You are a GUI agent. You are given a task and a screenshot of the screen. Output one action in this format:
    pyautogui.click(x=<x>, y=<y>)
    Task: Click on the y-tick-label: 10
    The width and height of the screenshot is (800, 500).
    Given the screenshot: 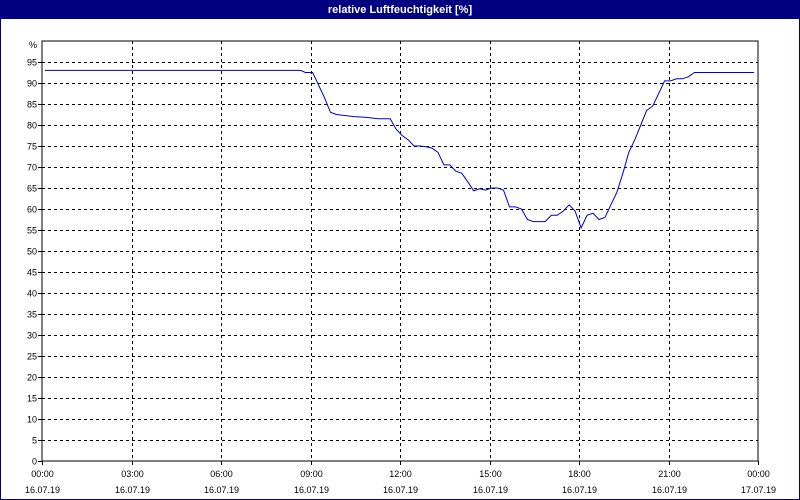 What is the action you would take?
    pyautogui.click(x=32, y=420)
    